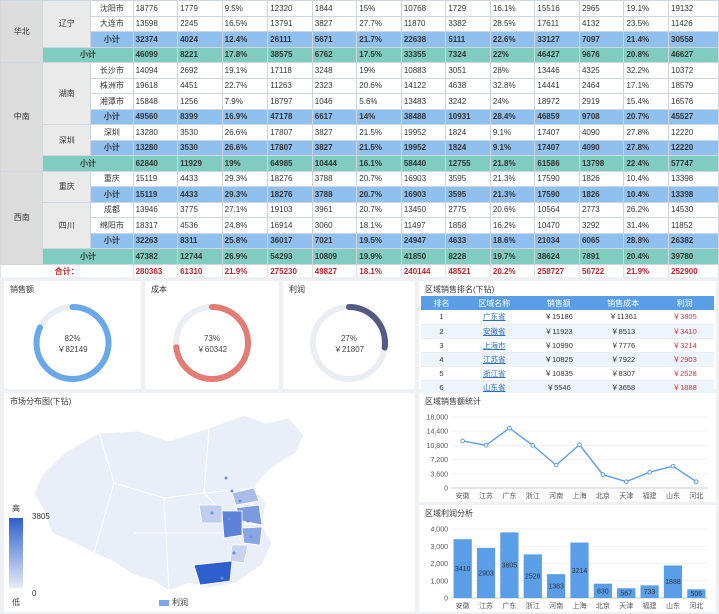 The width and height of the screenshot is (719, 614). I want to click on map-series-legend: 利润, so click(173, 602).